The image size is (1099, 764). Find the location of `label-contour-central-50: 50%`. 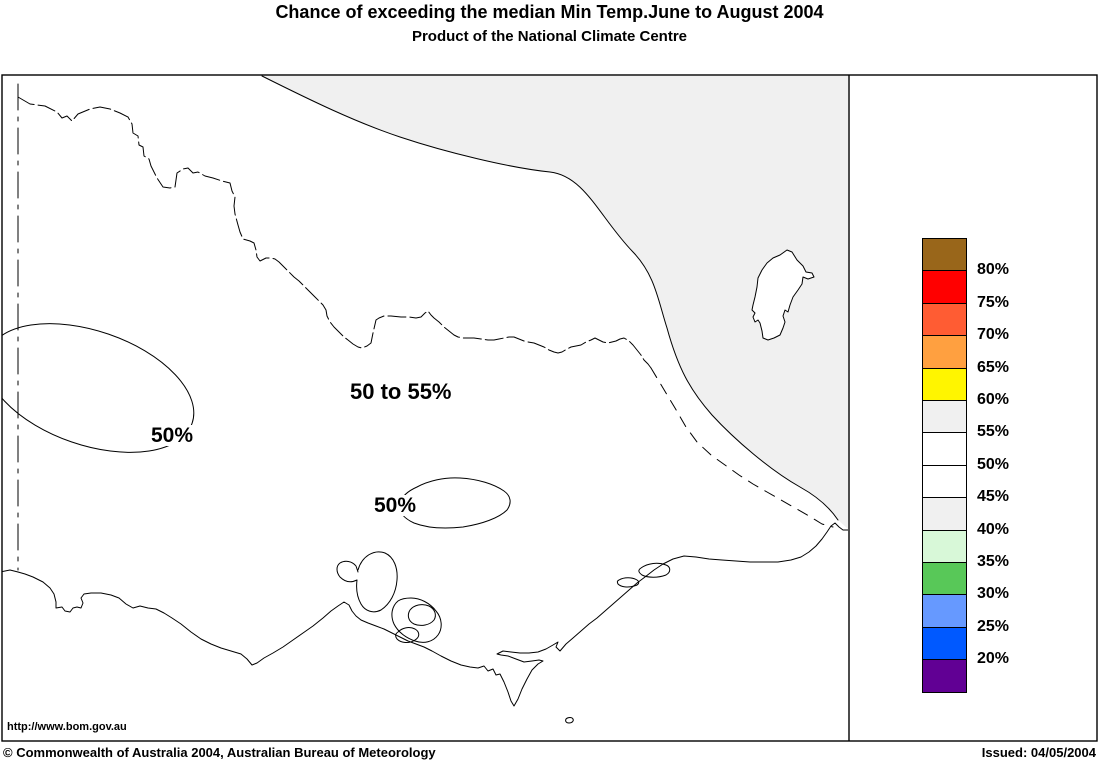

label-contour-central-50: 50% is located at coordinates (395, 505).